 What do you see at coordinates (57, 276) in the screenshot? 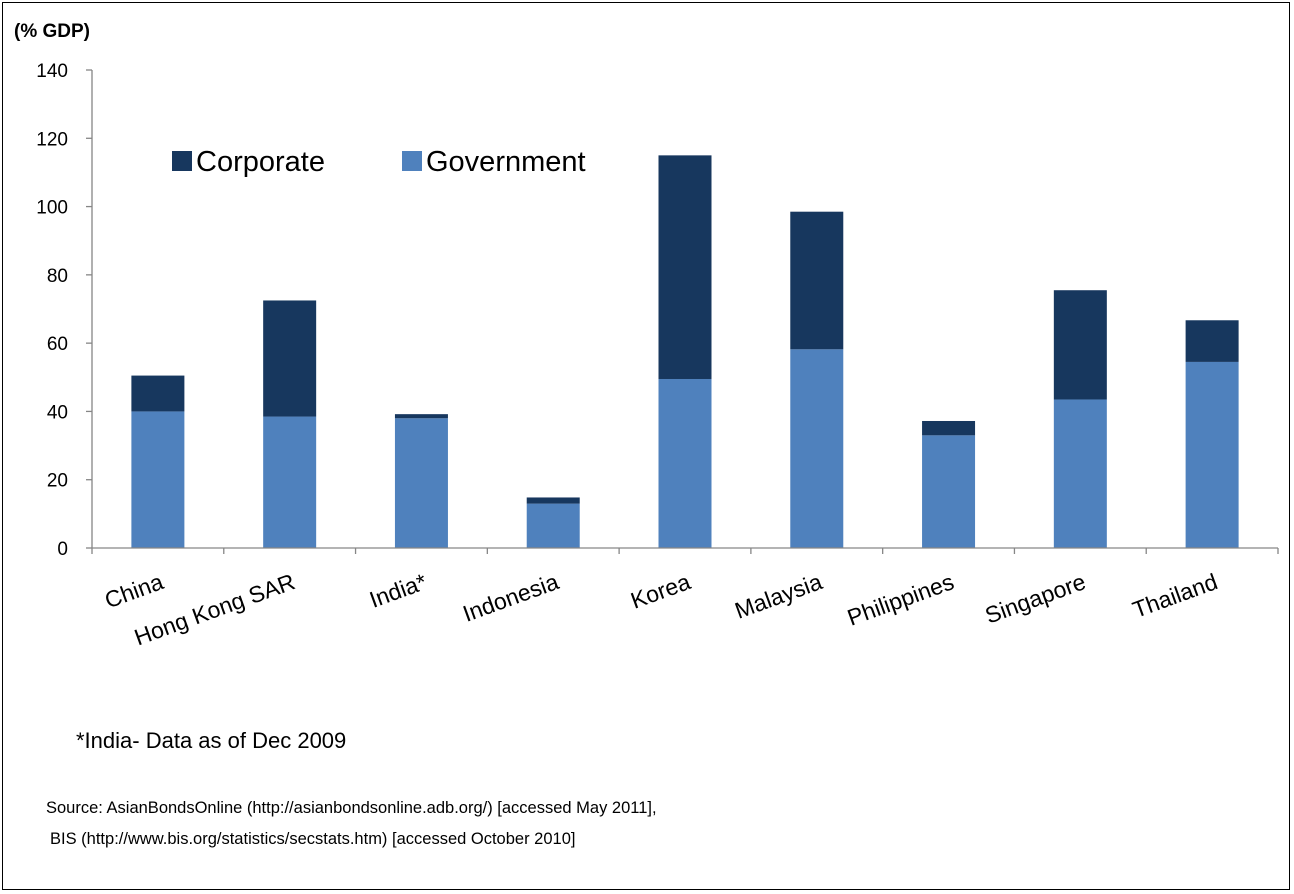
I see `y-tick-label: 80` at bounding box center [57, 276].